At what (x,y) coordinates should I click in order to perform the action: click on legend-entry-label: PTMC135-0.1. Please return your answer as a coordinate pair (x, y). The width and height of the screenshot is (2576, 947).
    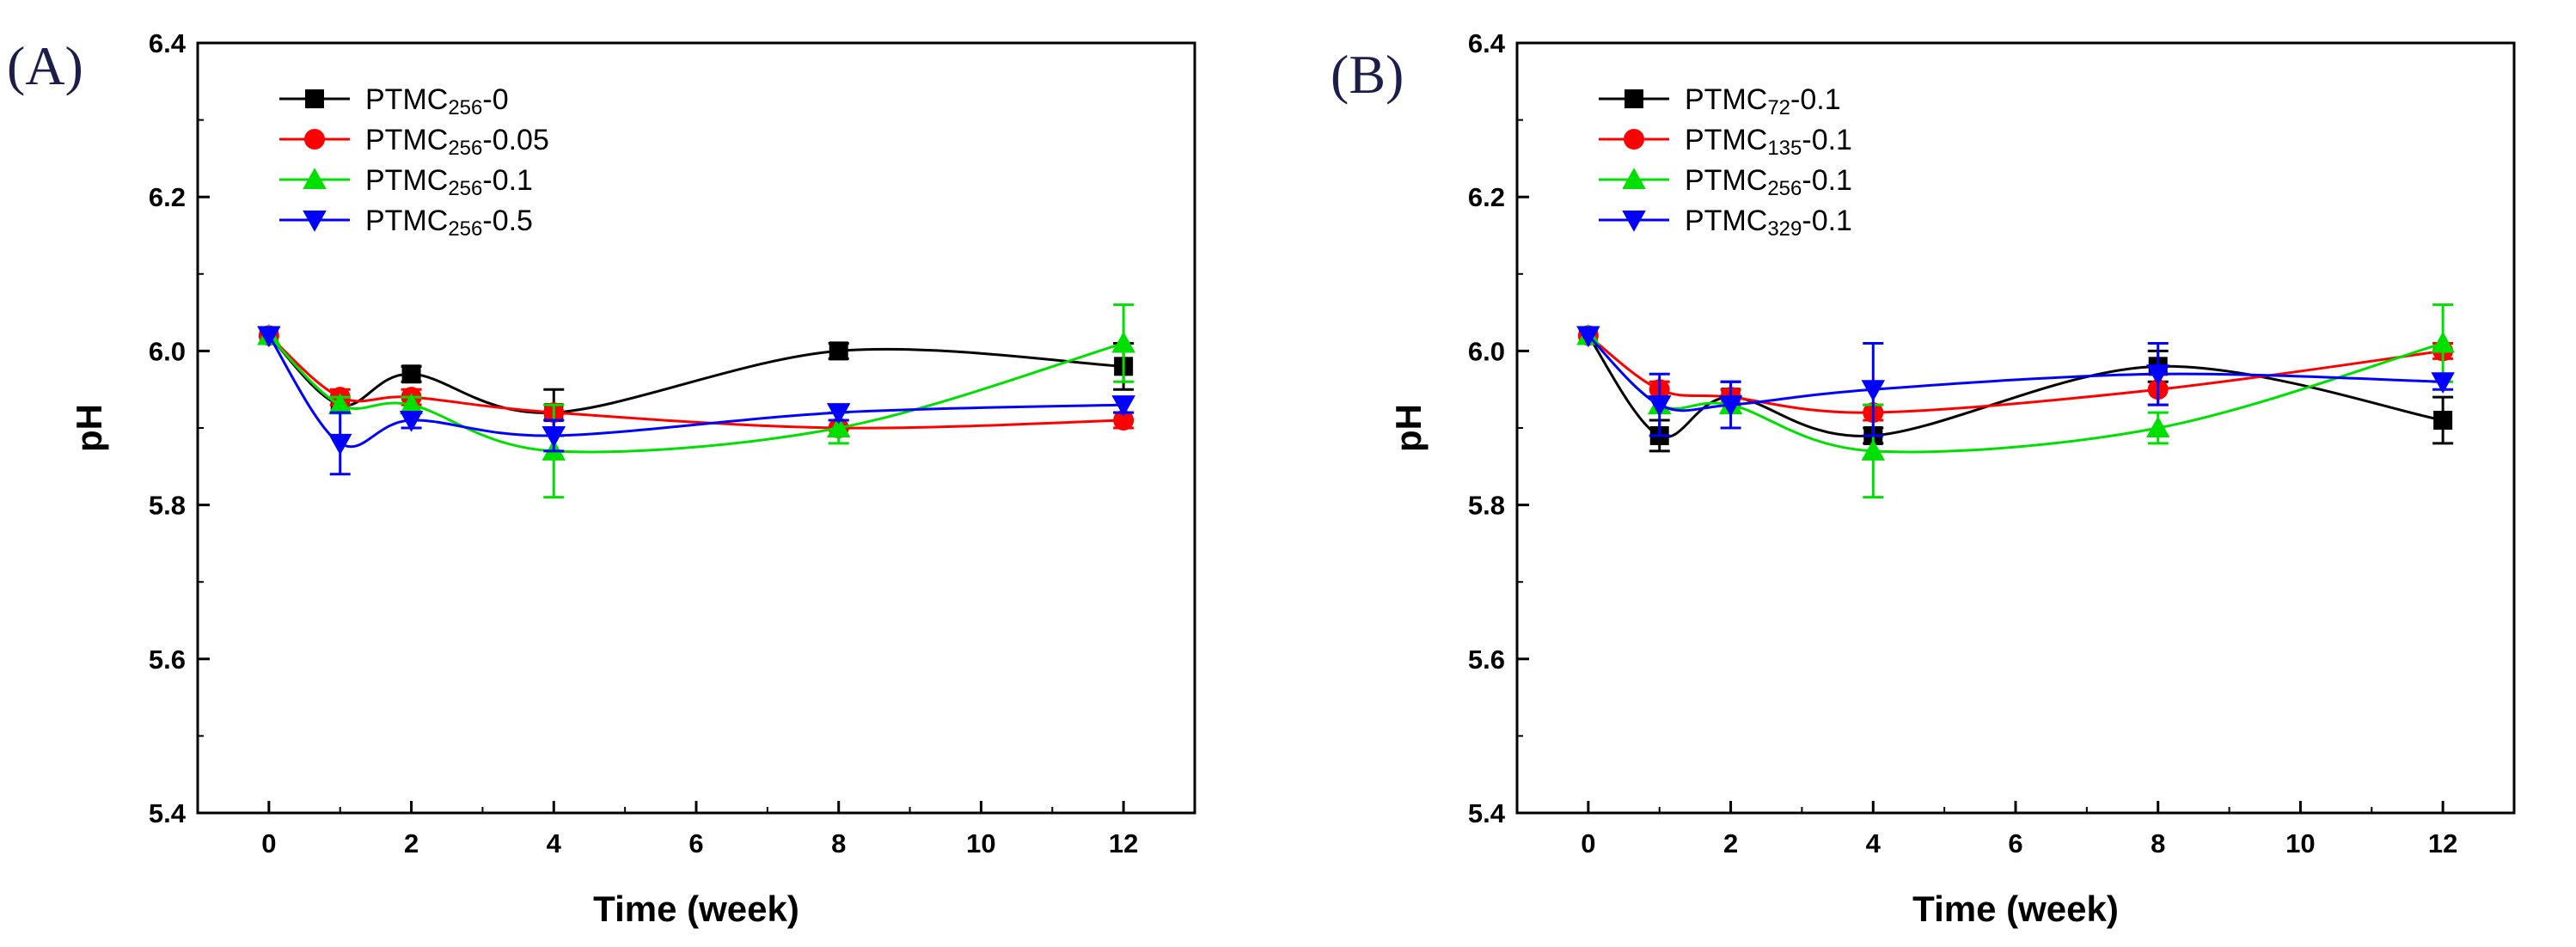
    Looking at the image, I should click on (1768, 142).